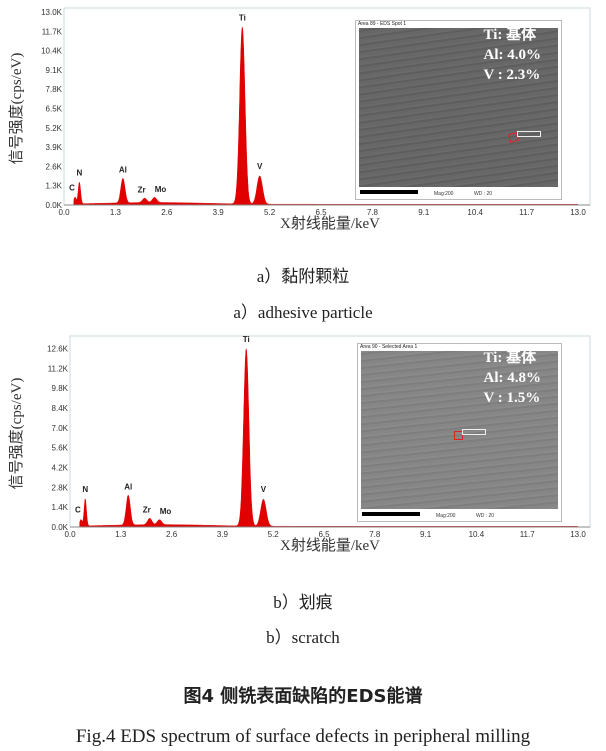 The height and width of the screenshot is (751, 606). Describe the element at coordinates (458, 435) in the screenshot. I see `area-marker` at that location.